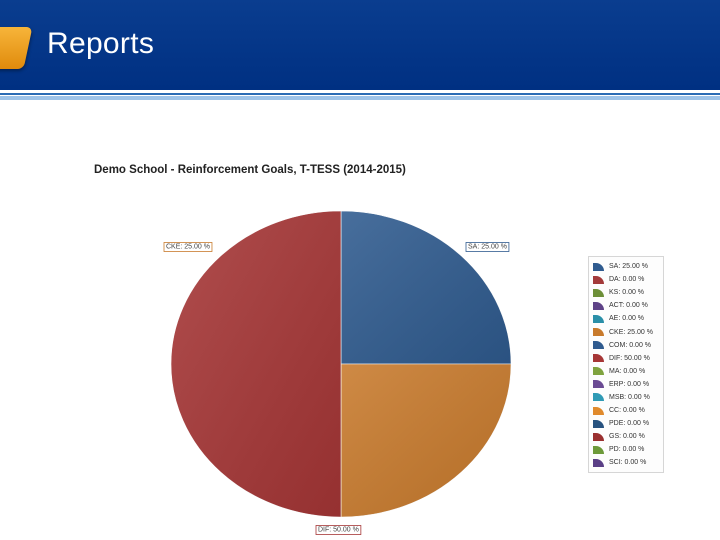 The width and height of the screenshot is (720, 540). I want to click on legend-label: PD: 0.00 %, so click(627, 450).